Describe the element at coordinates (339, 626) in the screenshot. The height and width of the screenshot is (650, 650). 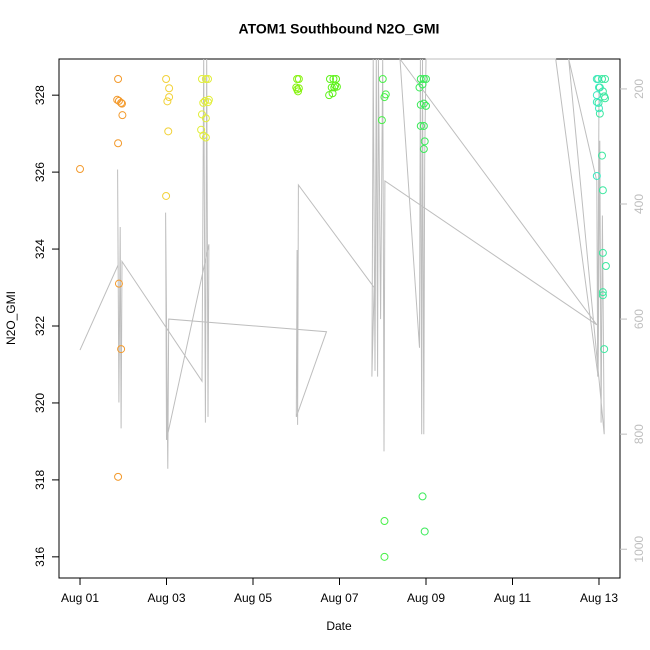
I see `x-axis-label: Date` at that location.